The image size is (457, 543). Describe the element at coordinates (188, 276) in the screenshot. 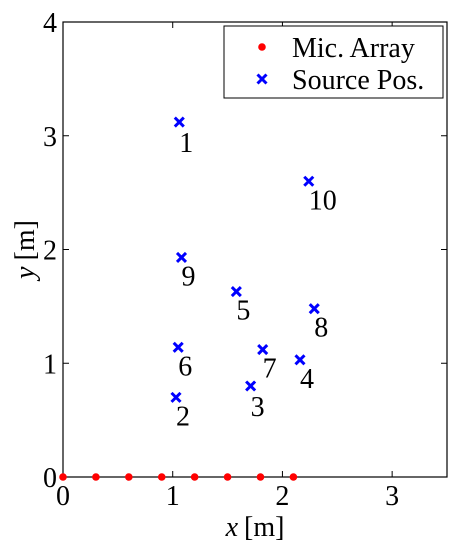

I see `source-index-label: 9` at that location.